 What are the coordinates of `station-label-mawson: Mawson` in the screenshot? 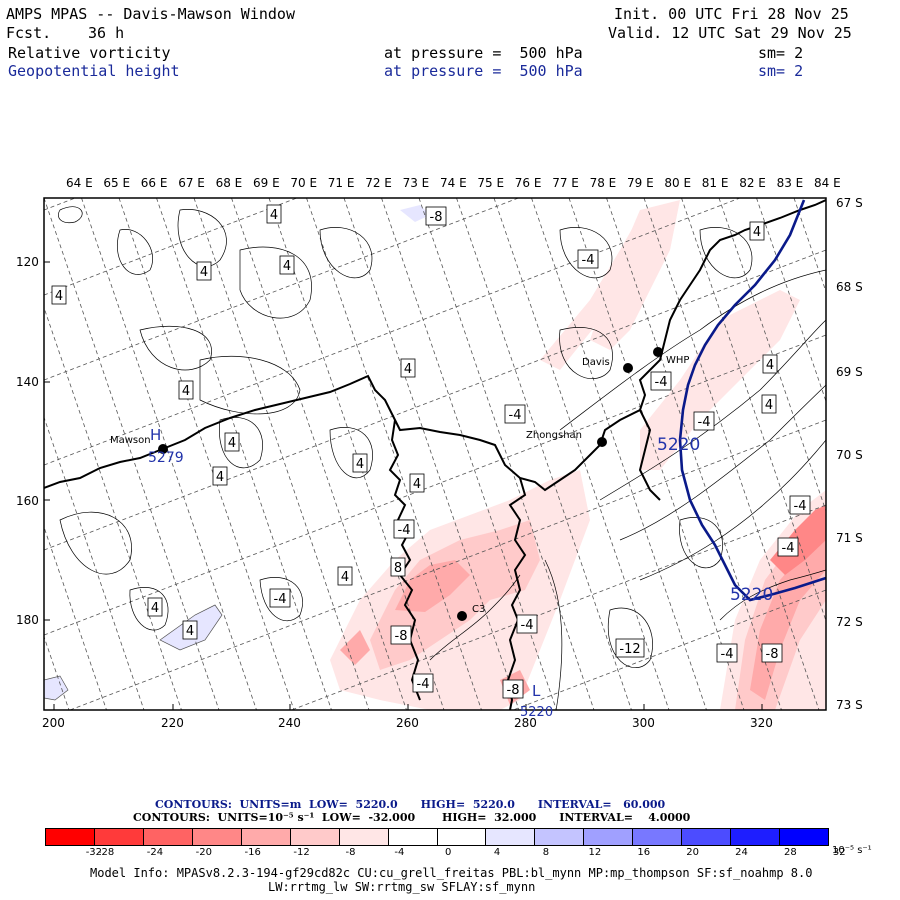 It's located at (130, 440).